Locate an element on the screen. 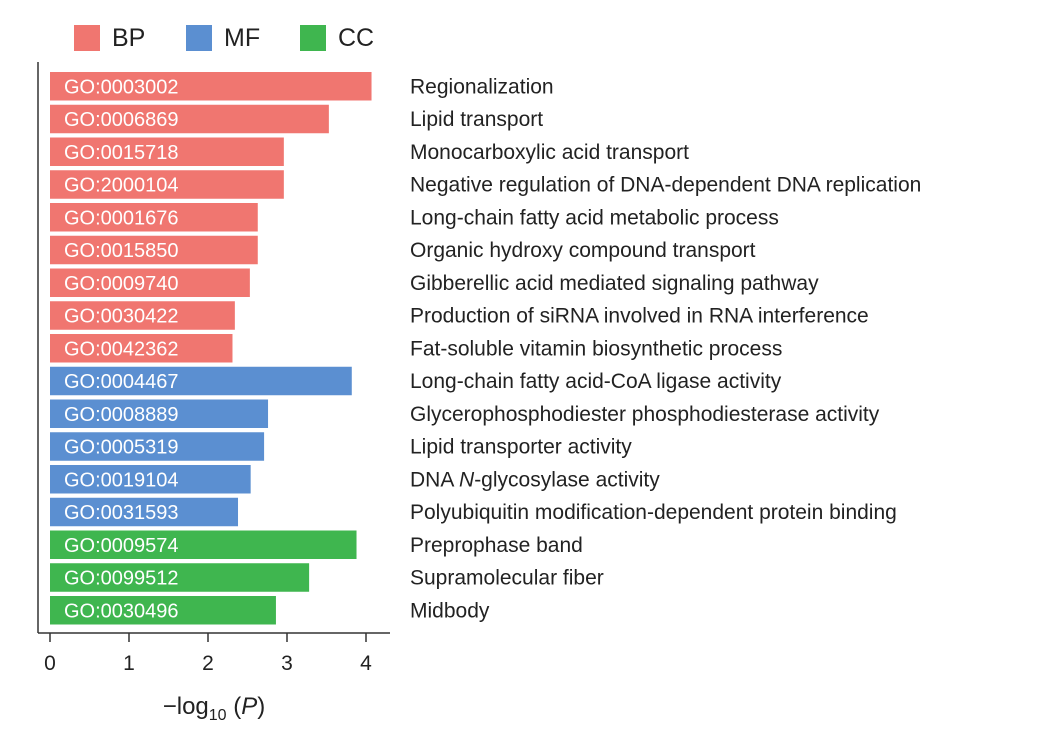 The width and height of the screenshot is (1057, 730). bar-id-label: GO:2000104 is located at coordinates (121, 186).